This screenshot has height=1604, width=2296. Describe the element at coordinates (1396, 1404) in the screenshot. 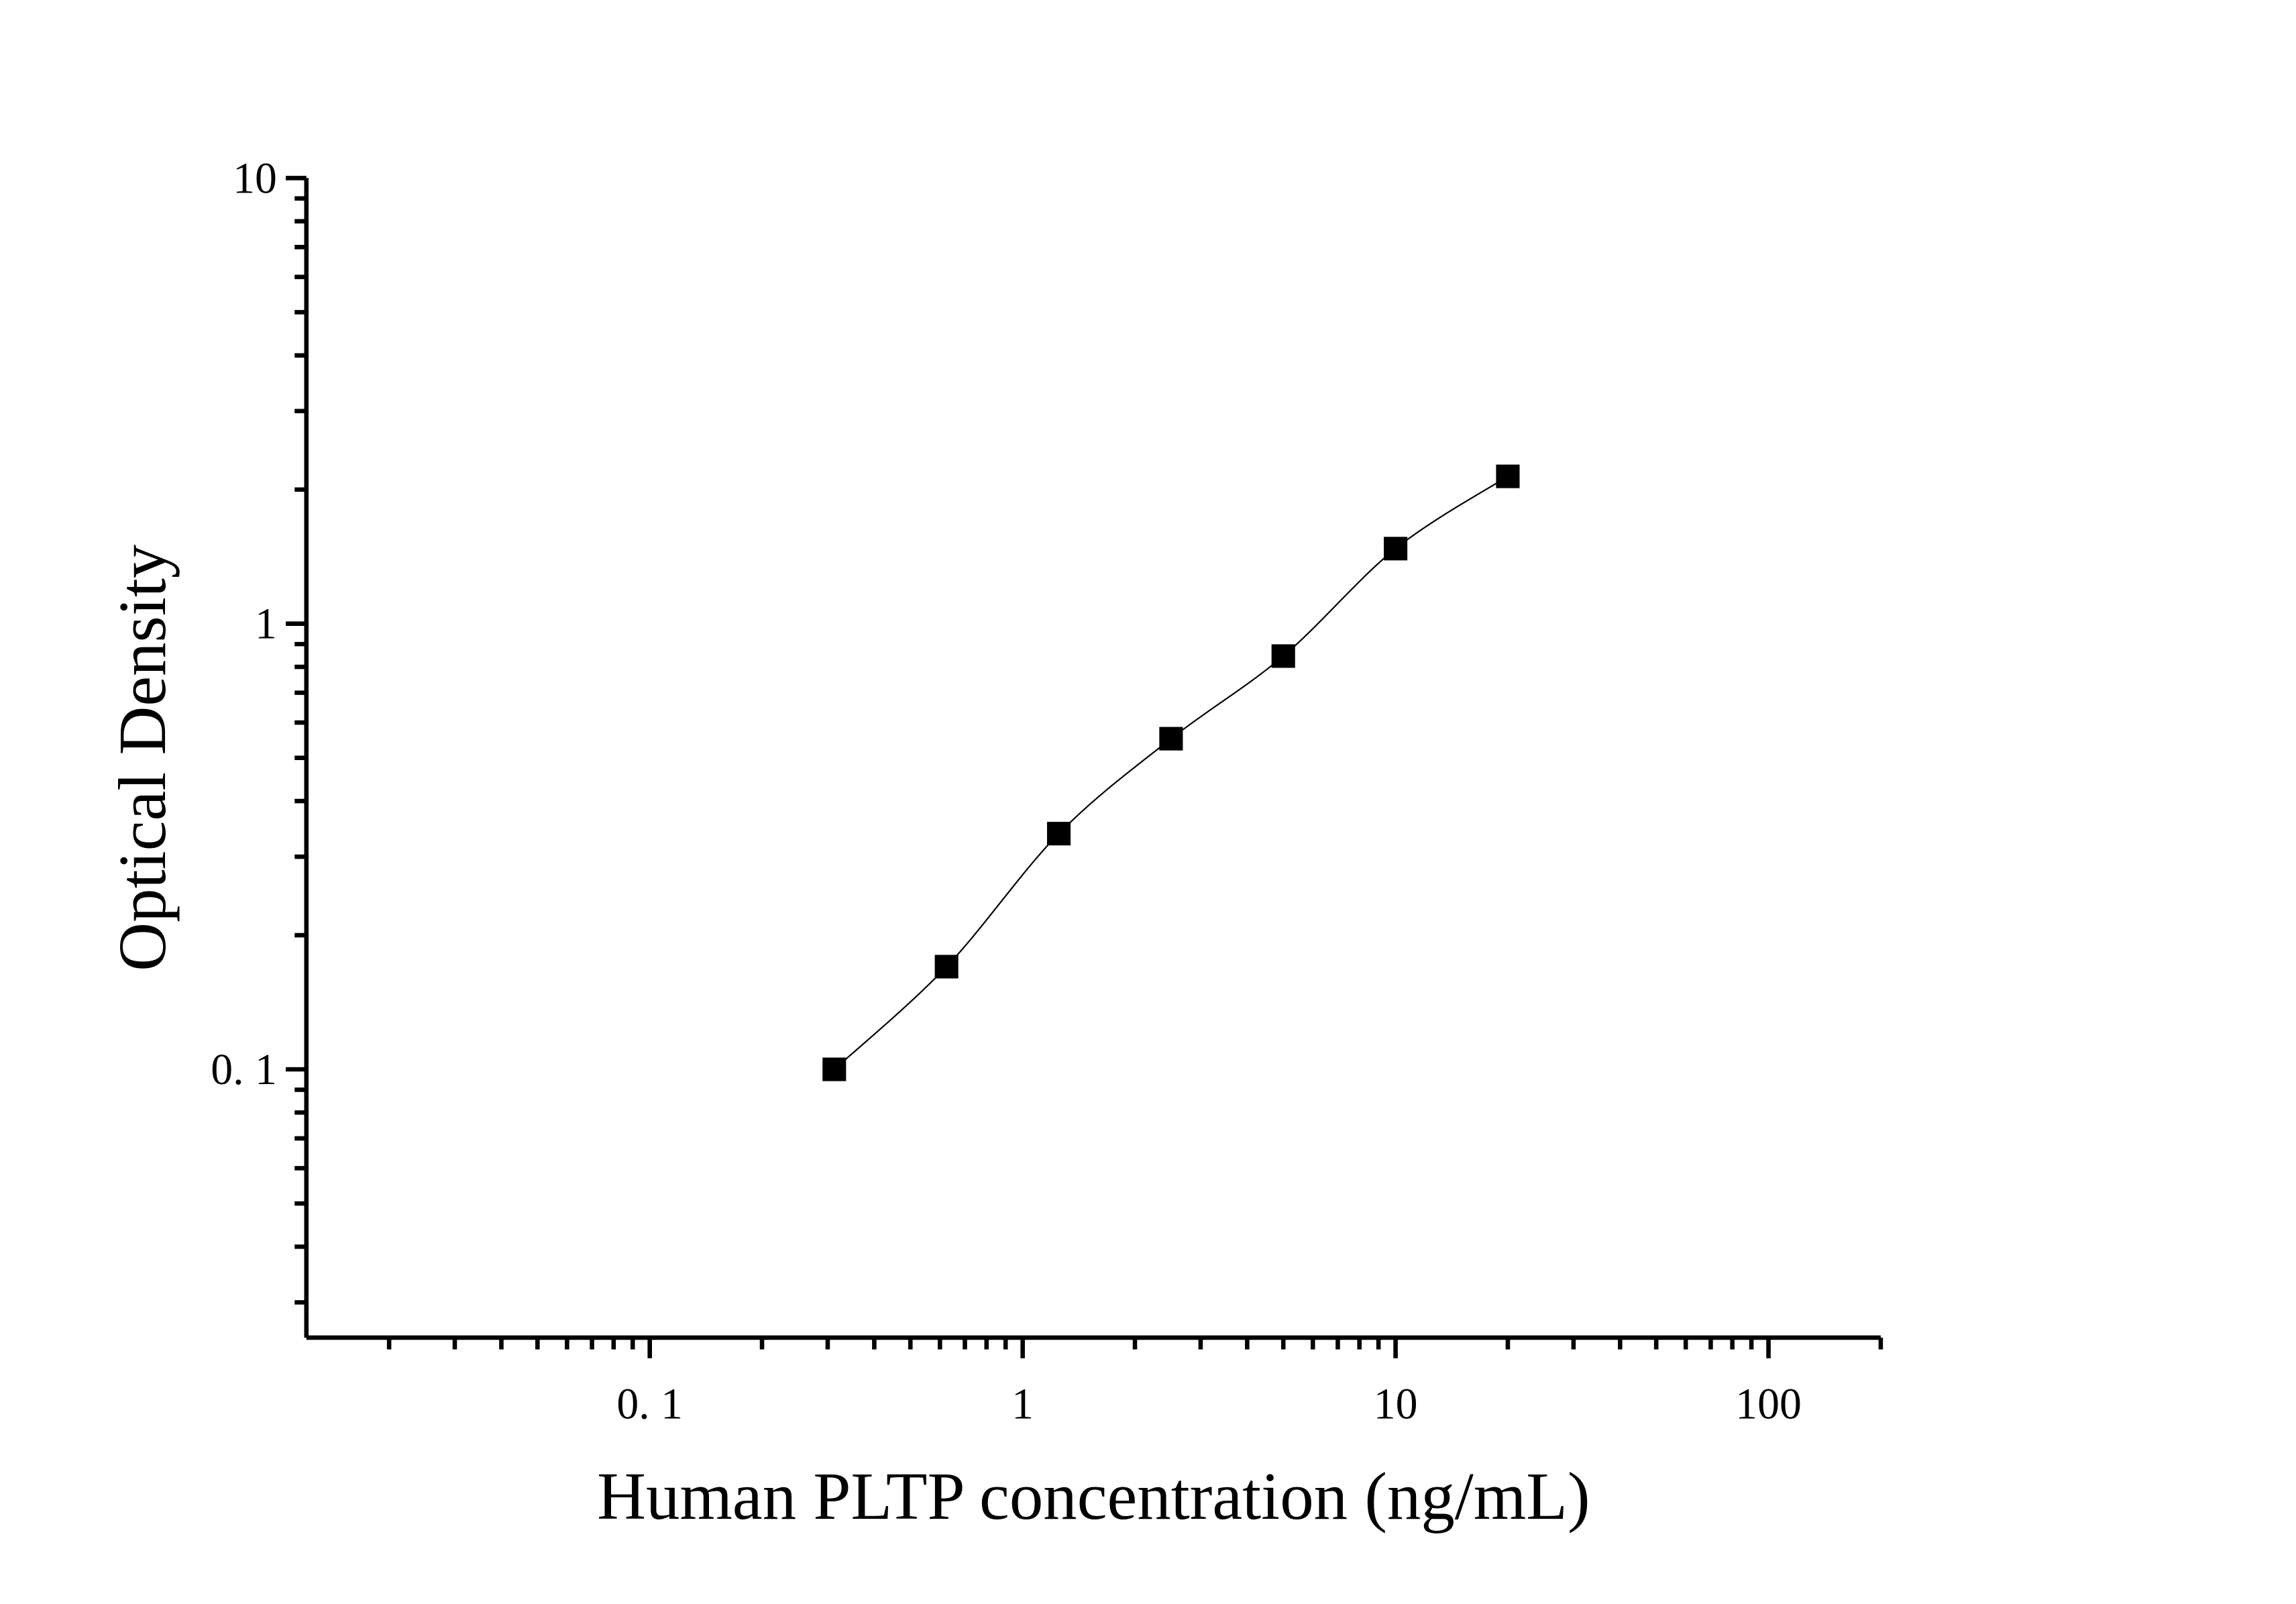

I see `x-tick-label: 10` at that location.